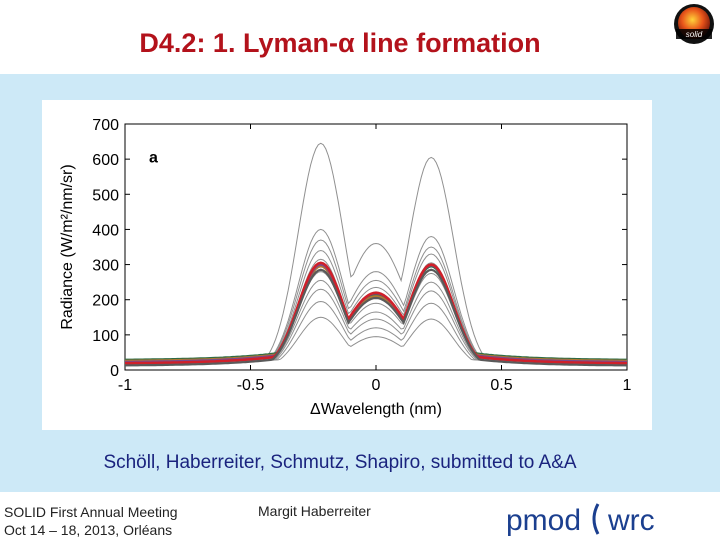  What do you see at coordinates (627, 385) in the screenshot?
I see `x-tick-label: 1` at bounding box center [627, 385].